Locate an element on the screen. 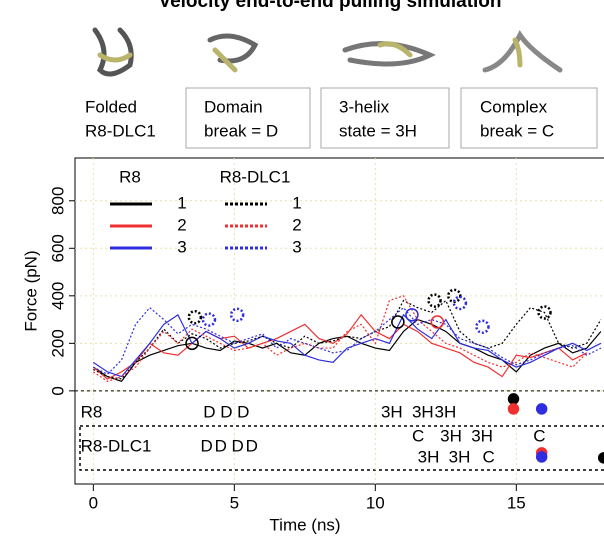 Image resolution: width=604 pixels, height=540 pixels. x-tick-label: 0 is located at coordinates (93, 502).